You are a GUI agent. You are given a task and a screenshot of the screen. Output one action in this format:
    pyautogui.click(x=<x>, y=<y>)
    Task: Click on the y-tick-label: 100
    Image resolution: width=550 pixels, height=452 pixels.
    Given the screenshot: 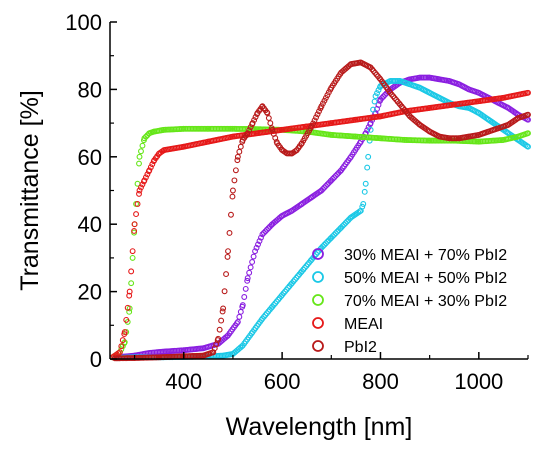 What is the action you would take?
    pyautogui.click(x=83, y=22)
    